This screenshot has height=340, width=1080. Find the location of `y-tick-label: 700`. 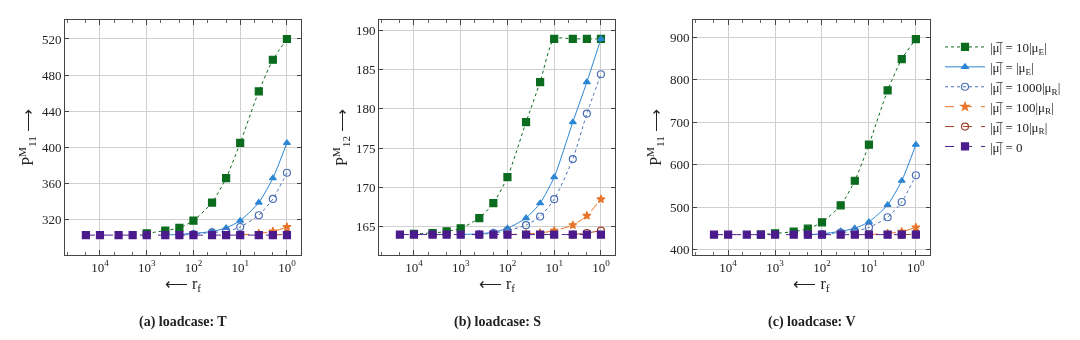

y-tick-label: 700 is located at coordinates (679, 122).